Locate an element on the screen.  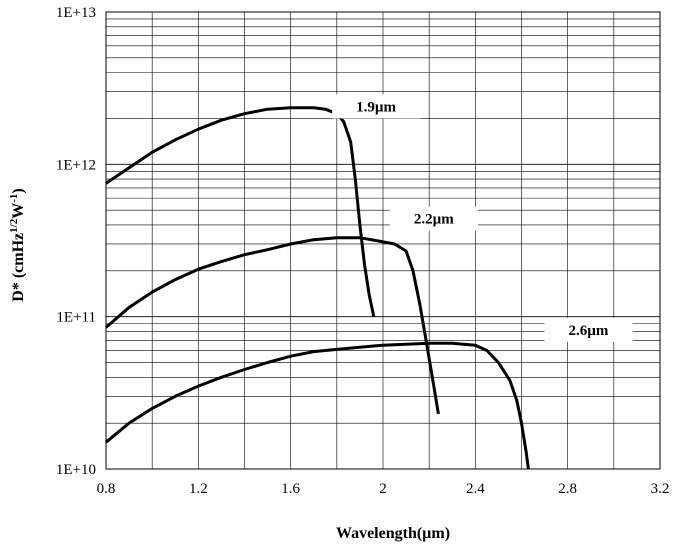
x-tick-label: 1.6 is located at coordinates (290, 489).